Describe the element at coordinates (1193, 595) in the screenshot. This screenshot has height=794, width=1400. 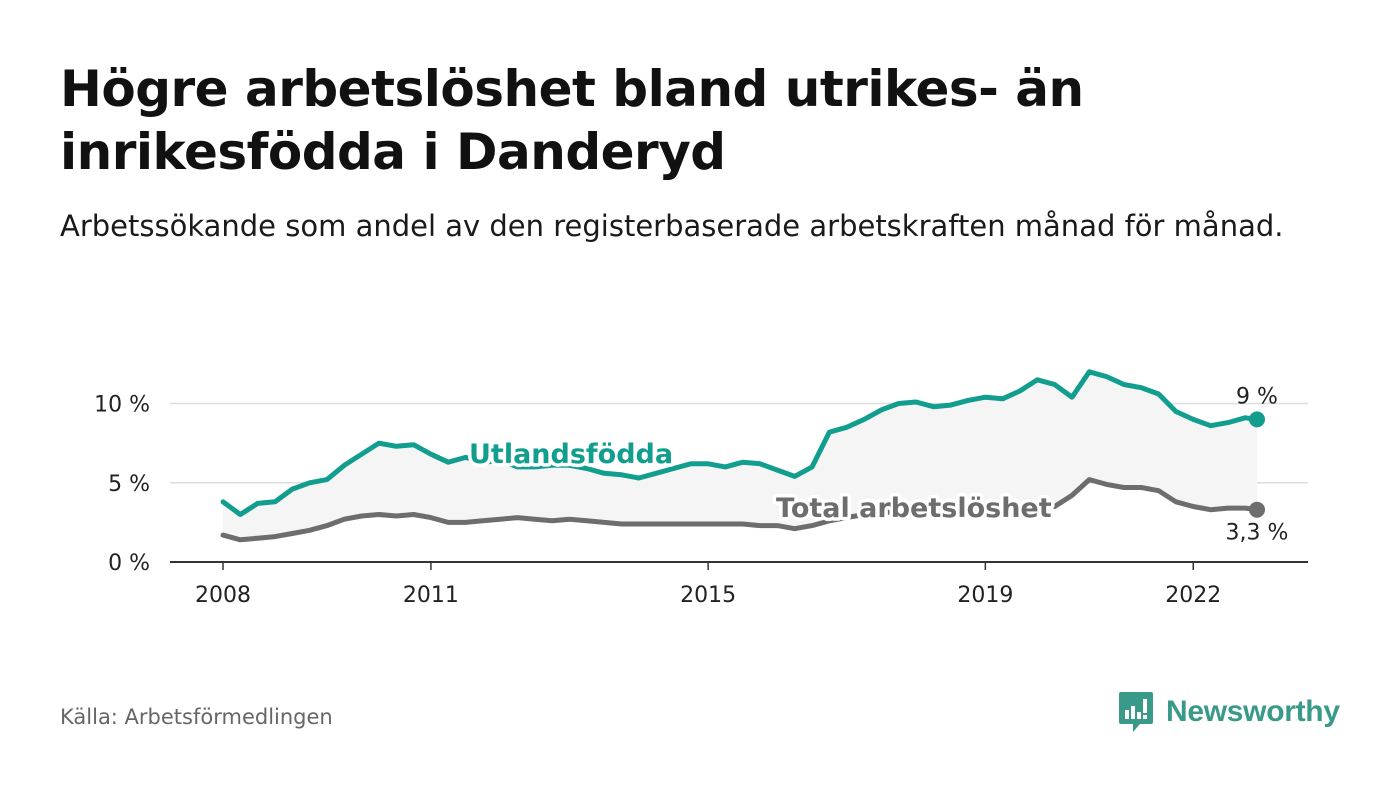
I see `x-tick-label: 2022` at that location.